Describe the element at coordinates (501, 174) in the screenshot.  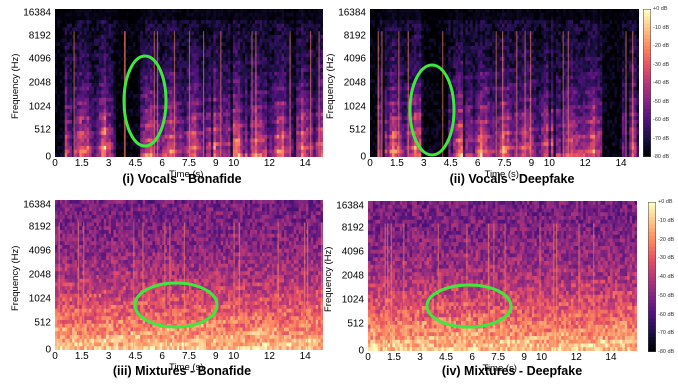
I see `x-axis-title: Time (s)` at that location.